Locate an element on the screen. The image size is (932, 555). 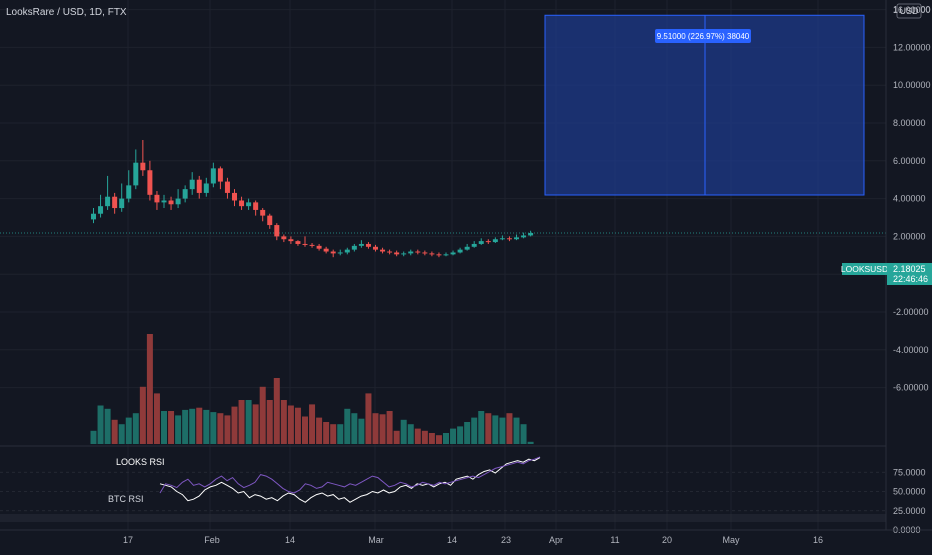
time-axis-label: Mar is located at coordinates (376, 540).